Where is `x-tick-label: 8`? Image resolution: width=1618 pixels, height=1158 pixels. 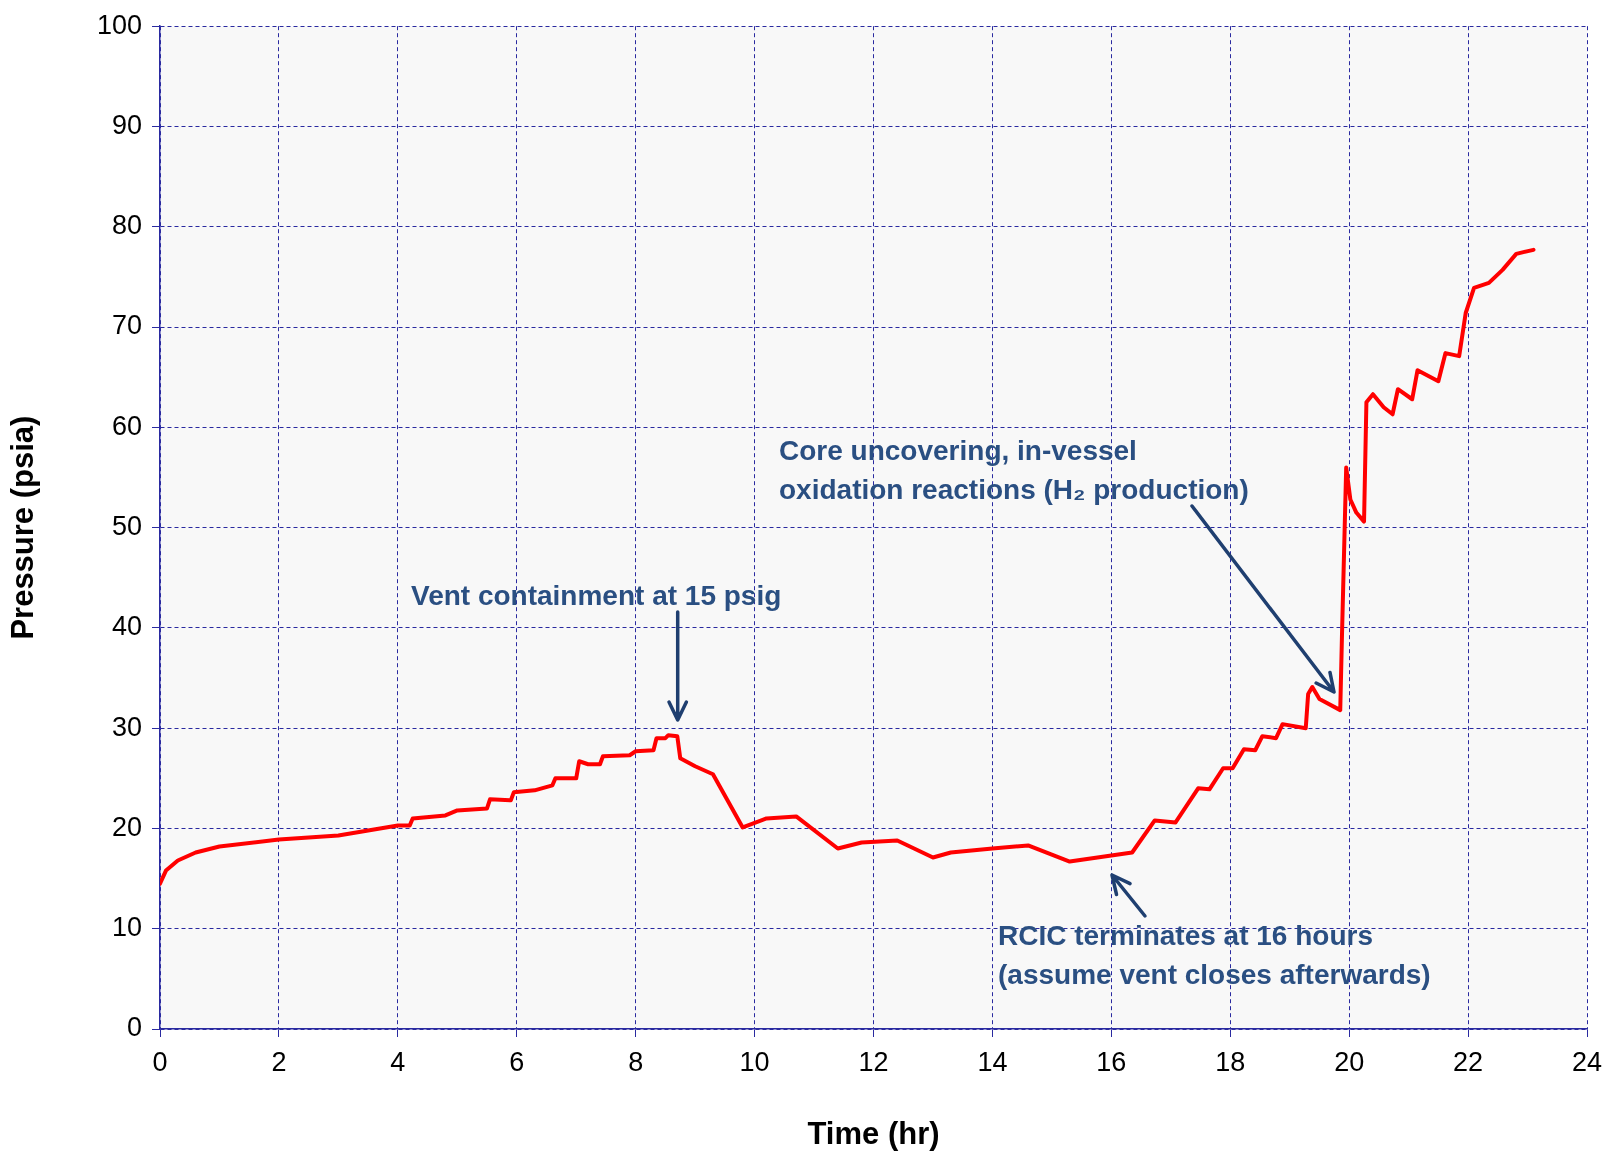
x-tick-label: 8 is located at coordinates (636, 1061).